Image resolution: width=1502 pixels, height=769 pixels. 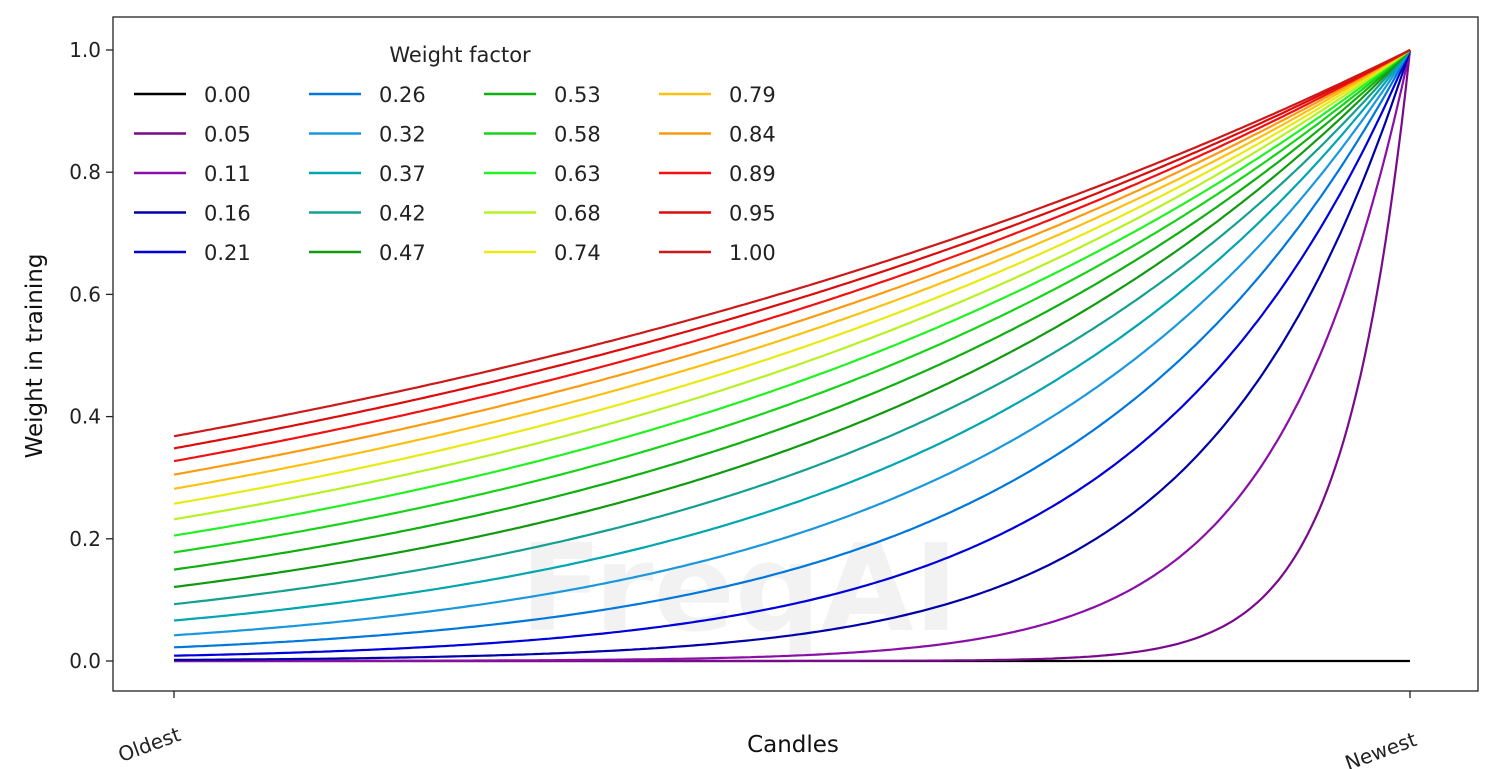 What do you see at coordinates (85, 50) in the screenshot?
I see `y-tick-label: 1.0` at bounding box center [85, 50].